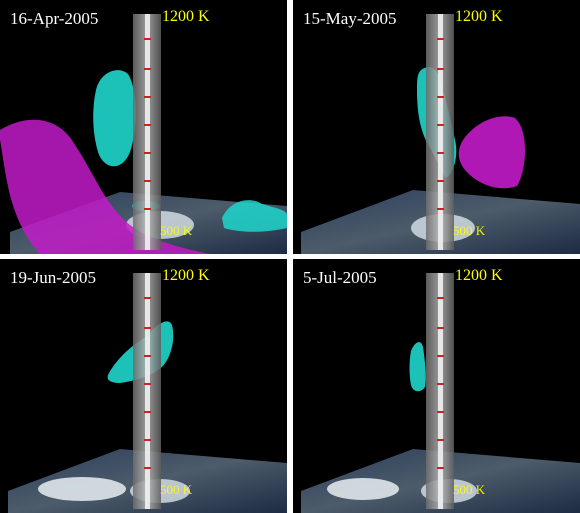 The width and height of the screenshot is (580, 513). I want to click on vortex-surface-low, so click(254, 216).